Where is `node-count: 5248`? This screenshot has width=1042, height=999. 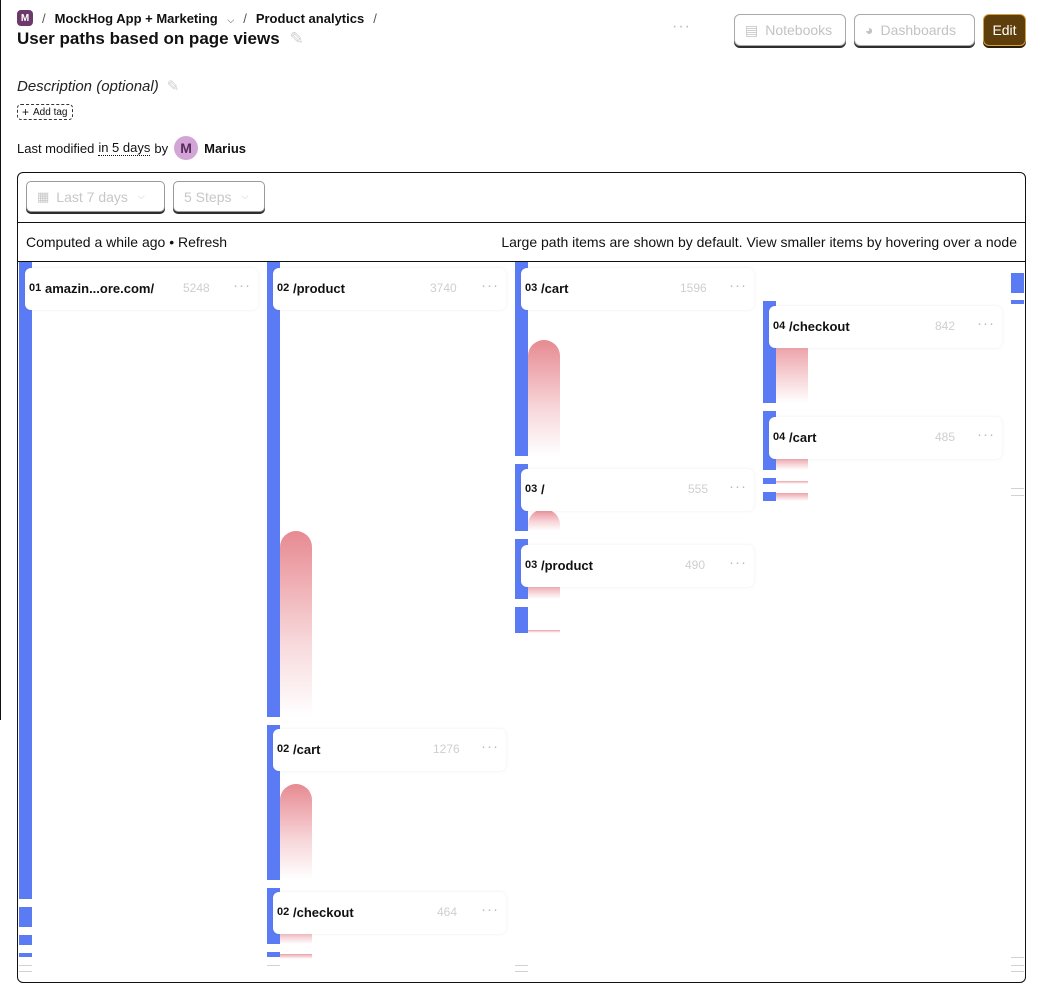 node-count: 5248 is located at coordinates (196, 288).